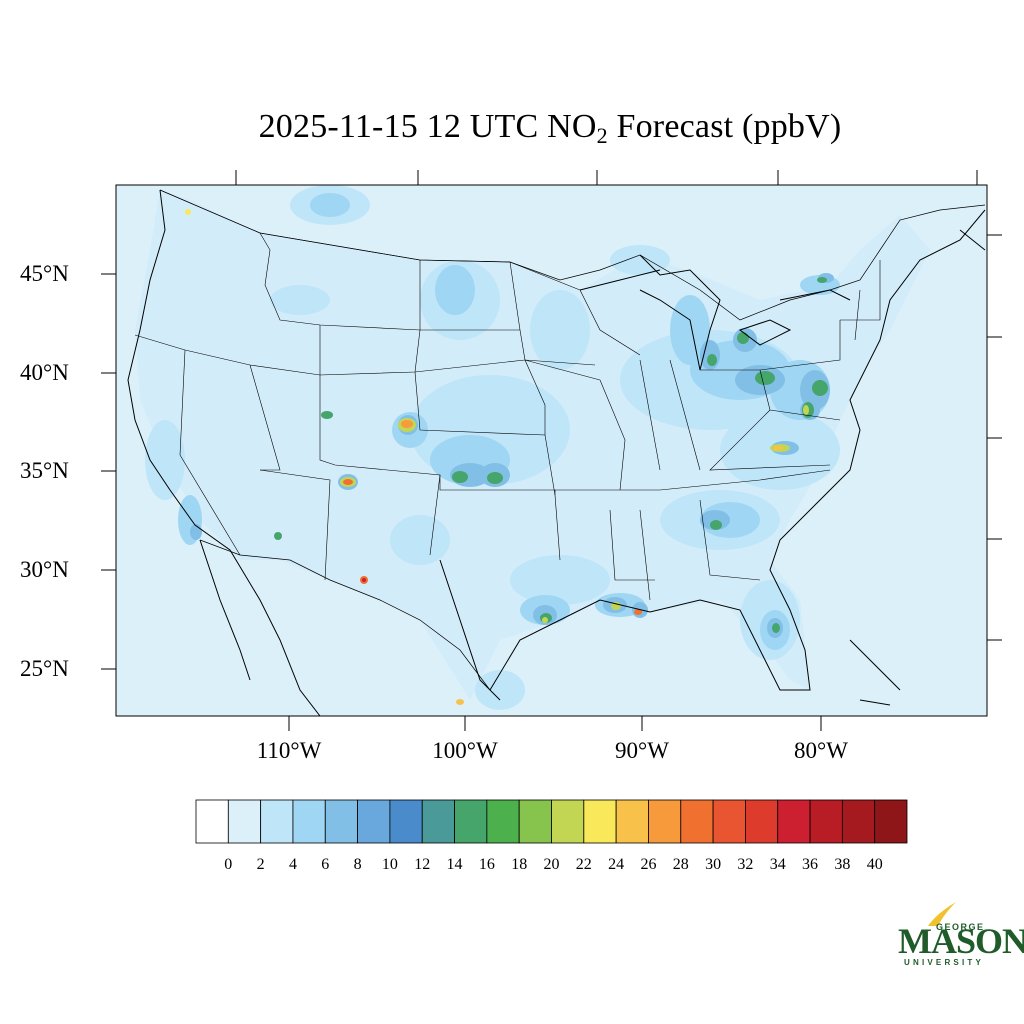 This screenshot has width=1024, height=1024. I want to click on colorbar-tick-label: 40, so click(874, 864).